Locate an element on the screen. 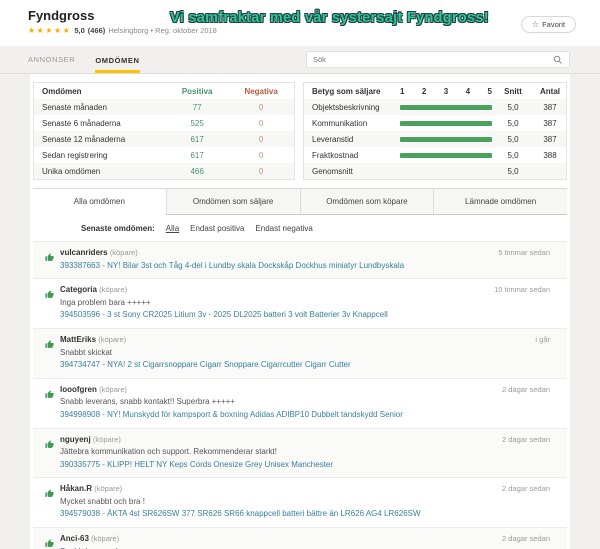  row-label: Unika omdömen is located at coordinates (71, 171).